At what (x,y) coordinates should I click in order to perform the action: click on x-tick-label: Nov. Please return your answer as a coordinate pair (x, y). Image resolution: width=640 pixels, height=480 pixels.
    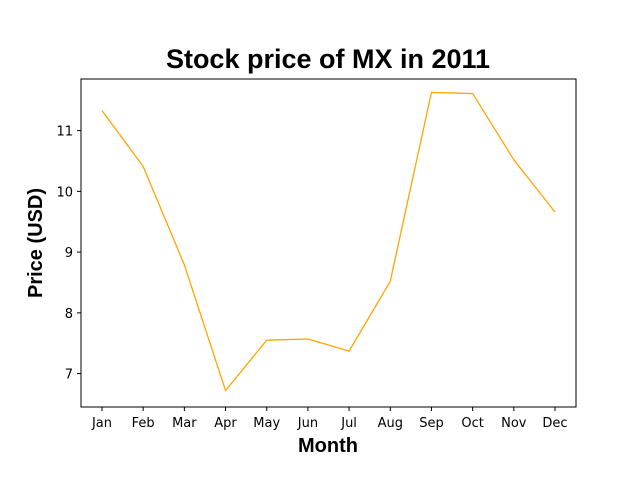
    Looking at the image, I should click on (514, 423).